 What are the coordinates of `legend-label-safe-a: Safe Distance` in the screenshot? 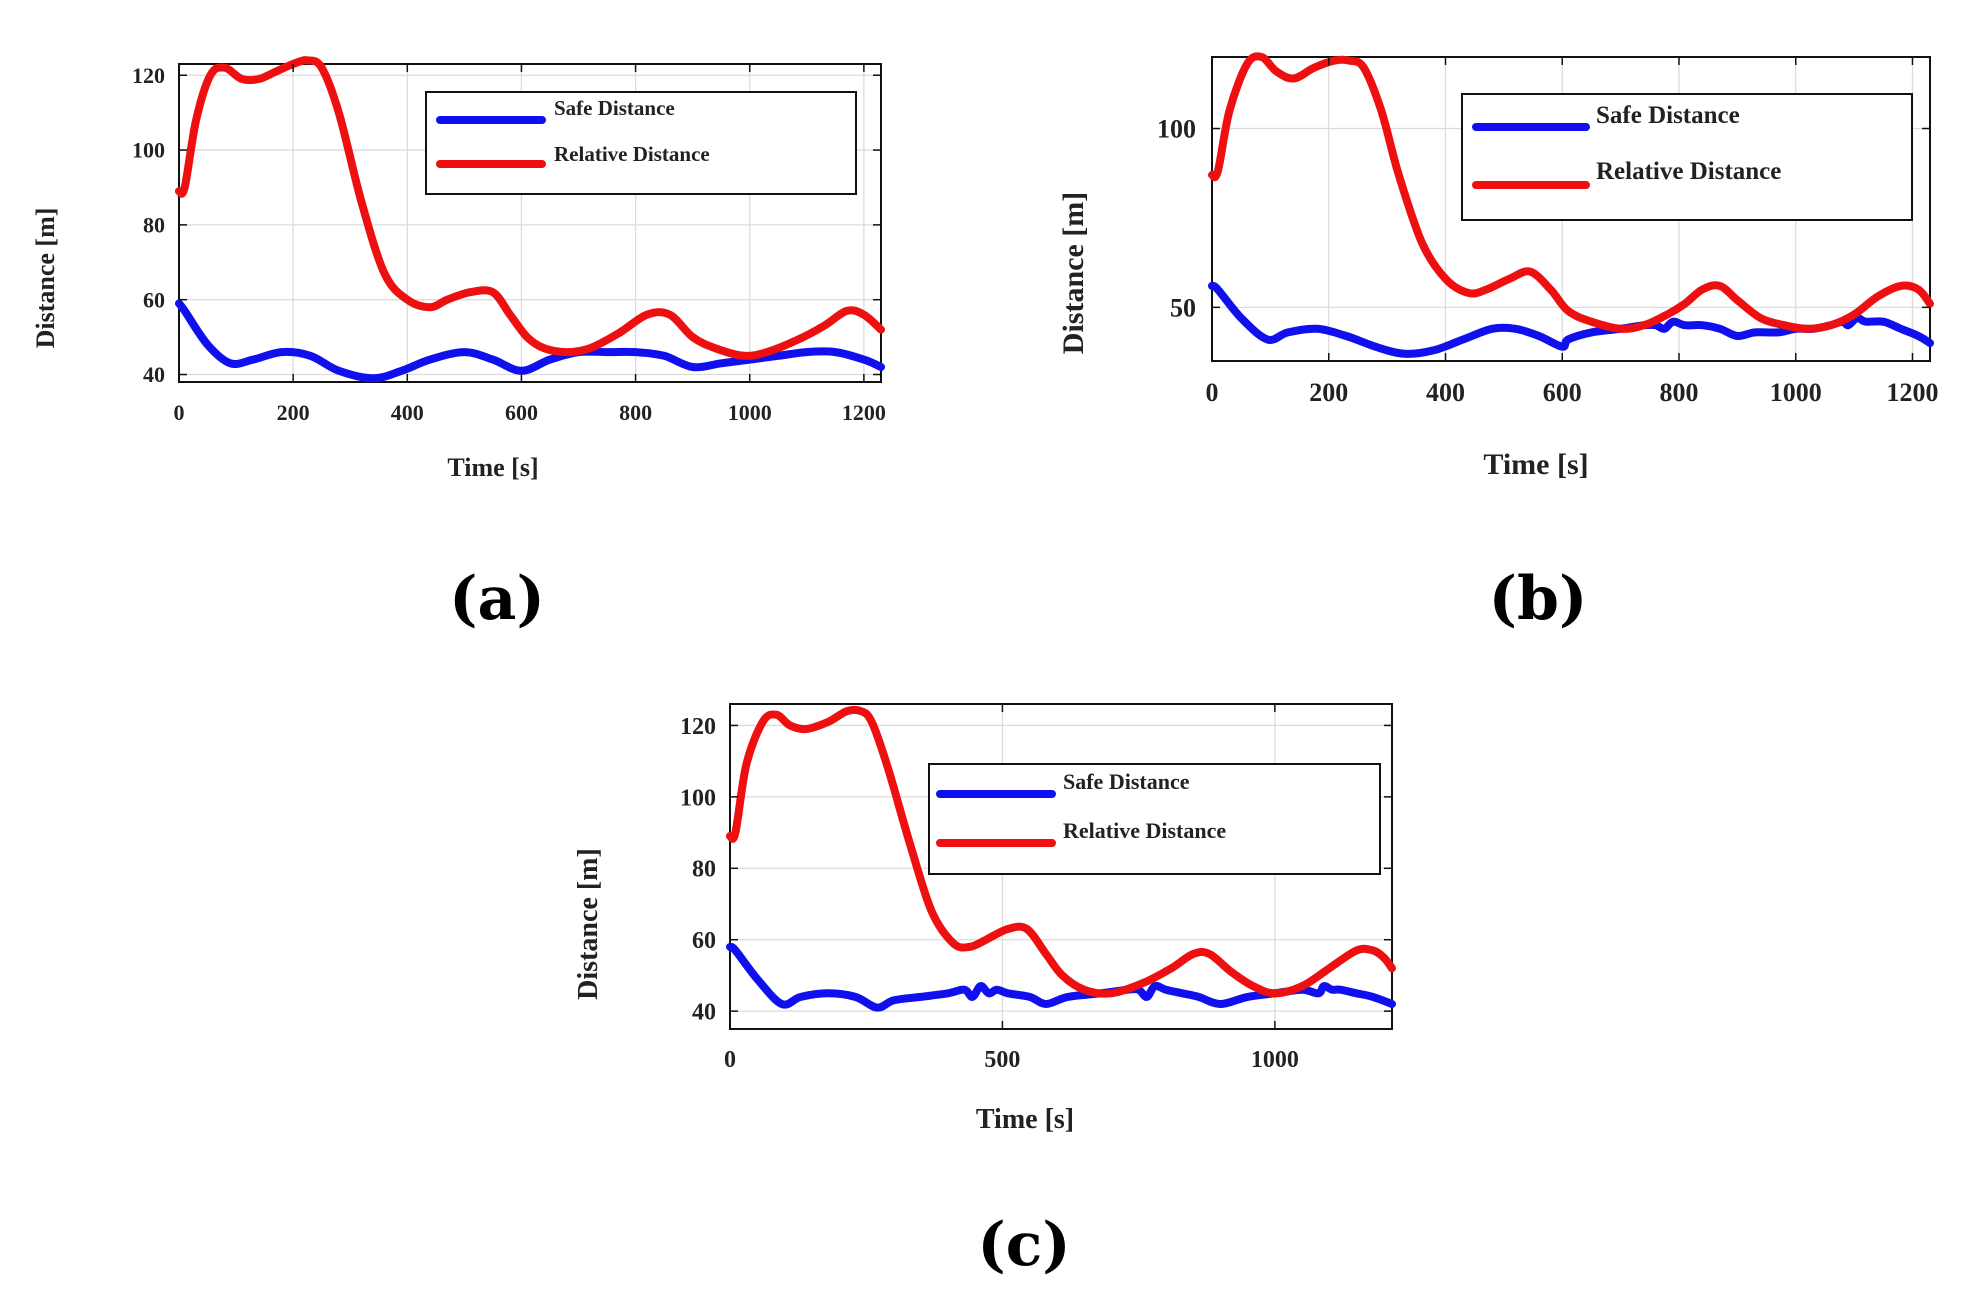 It's located at (614, 108).